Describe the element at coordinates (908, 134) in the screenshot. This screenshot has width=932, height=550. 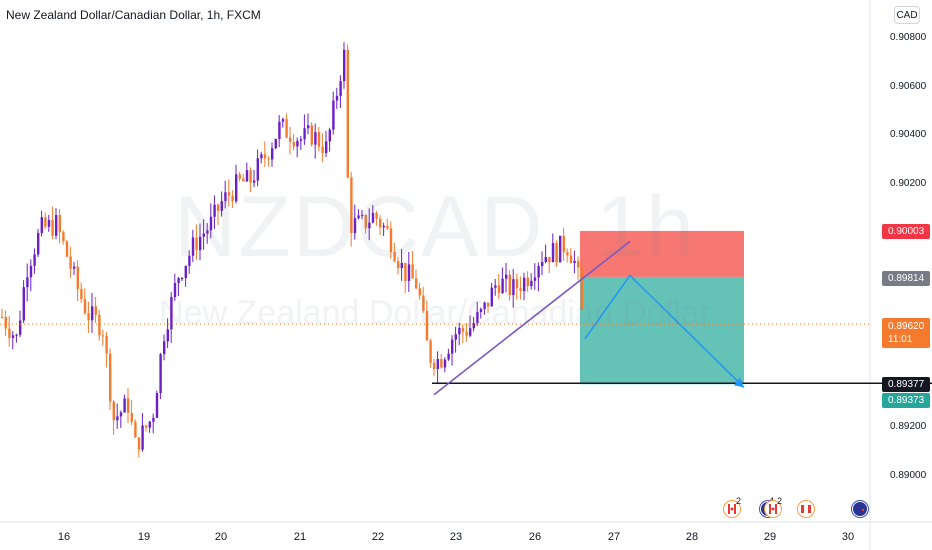
I see `y-tick-label: 0.90400` at that location.